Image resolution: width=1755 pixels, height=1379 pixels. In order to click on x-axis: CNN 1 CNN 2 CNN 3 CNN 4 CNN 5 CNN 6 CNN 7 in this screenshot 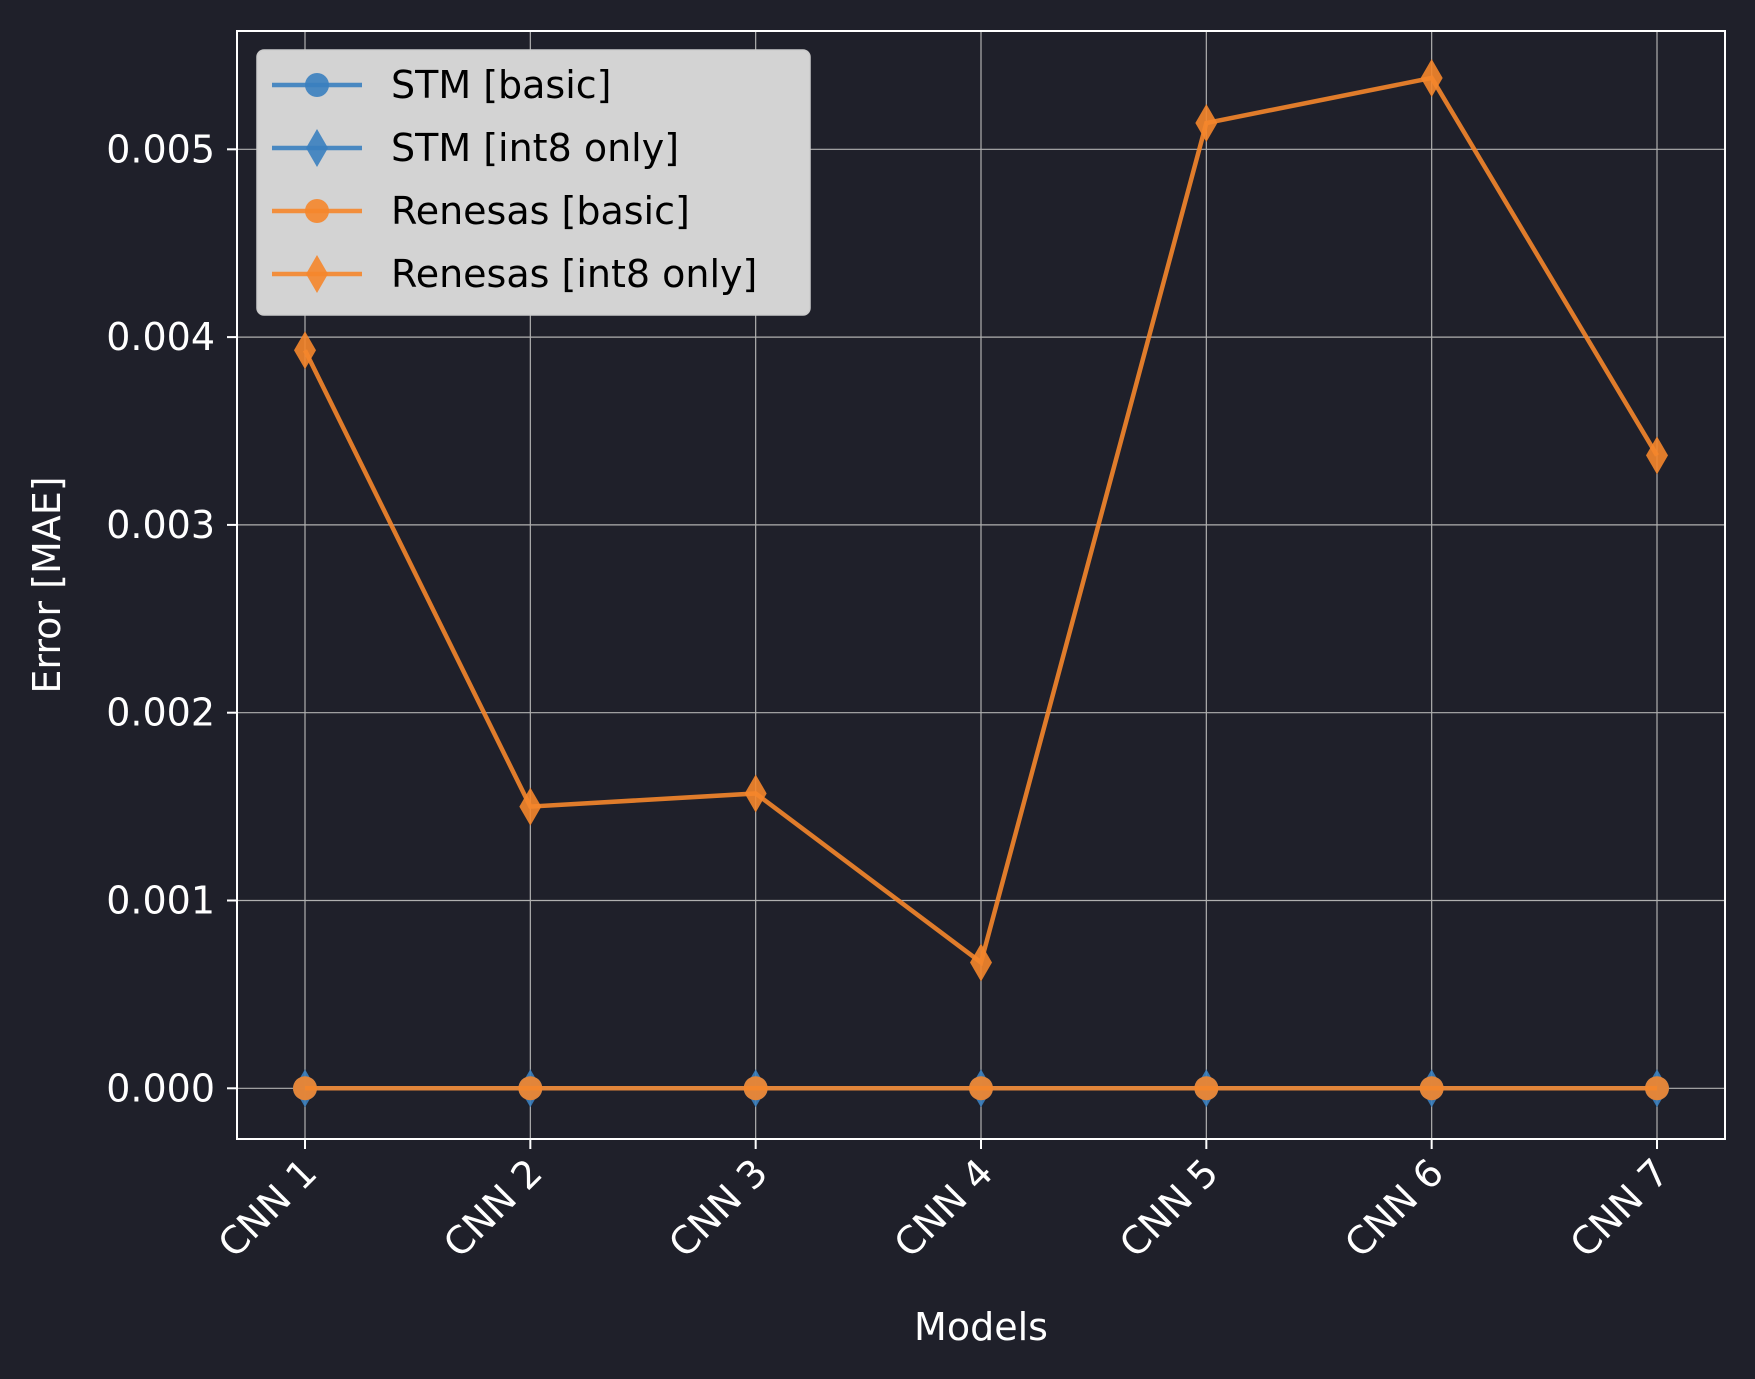, I will do `click(944, 1202)`.